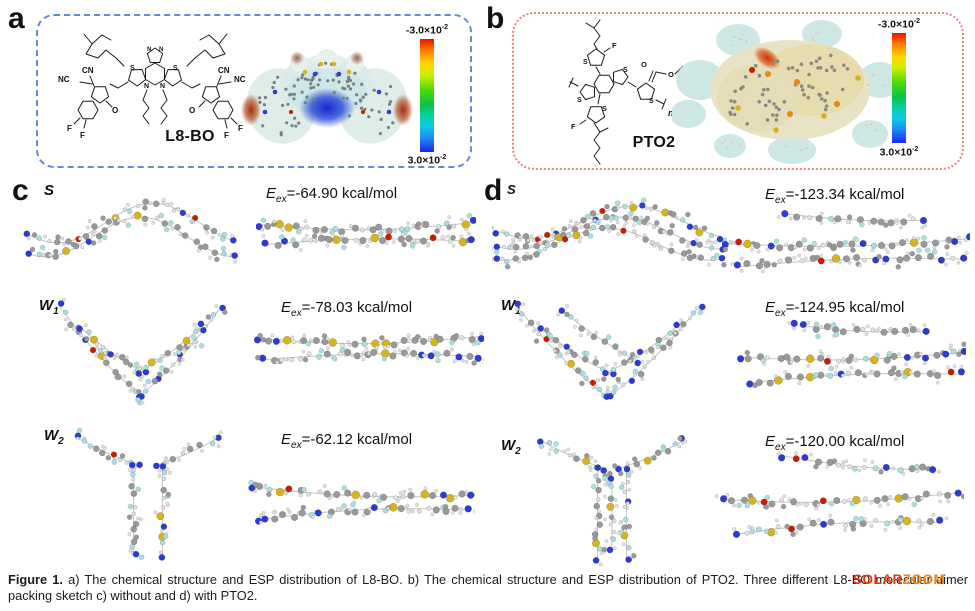 This screenshot has height=611, width=975. What do you see at coordinates (366, 232) in the screenshot?
I see `dimer-side-view-c-s` at bounding box center [366, 232].